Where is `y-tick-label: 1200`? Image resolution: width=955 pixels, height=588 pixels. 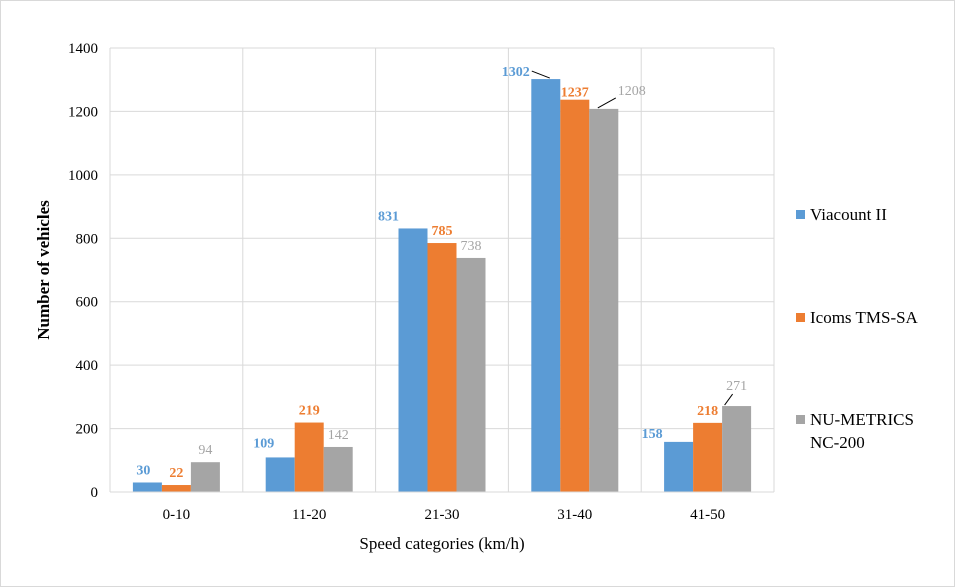
y-tick-label: 1200 is located at coordinates (83, 112).